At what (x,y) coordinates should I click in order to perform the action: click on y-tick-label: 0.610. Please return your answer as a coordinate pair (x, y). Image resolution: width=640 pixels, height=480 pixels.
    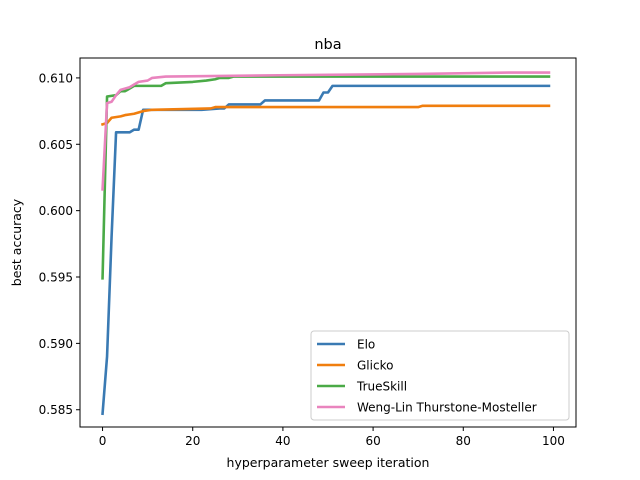
    Looking at the image, I should click on (56, 78).